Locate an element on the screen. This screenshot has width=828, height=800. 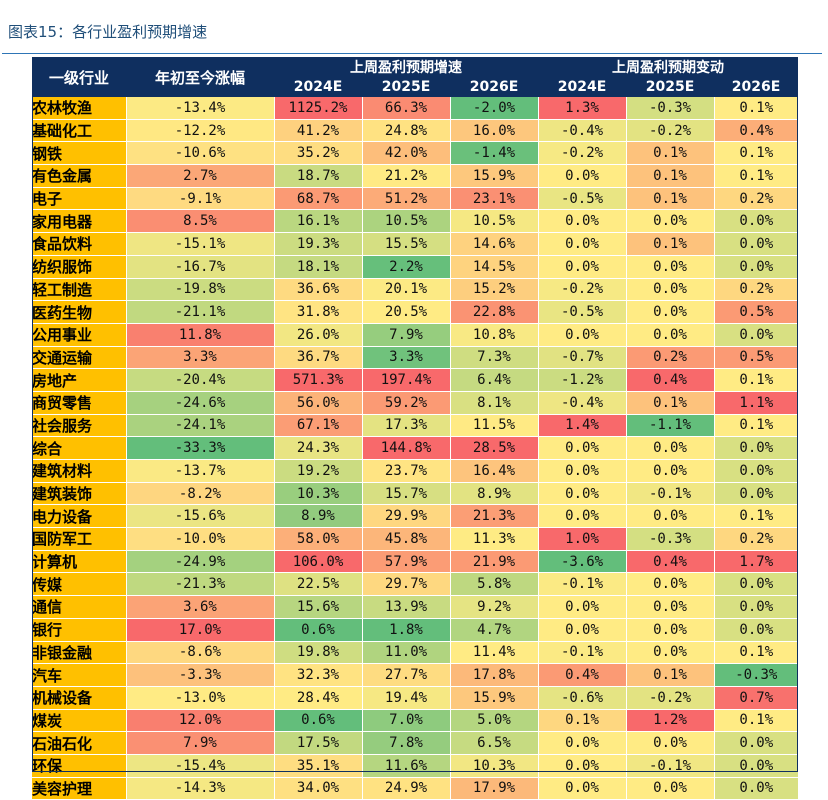
change-2024e-cell: -0.7% is located at coordinates (582, 358).